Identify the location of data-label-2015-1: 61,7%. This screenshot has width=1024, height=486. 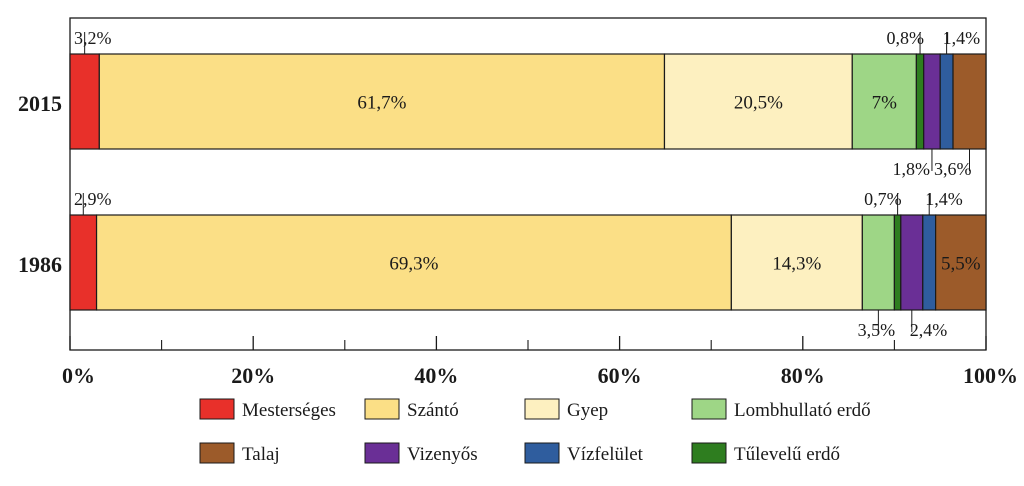
(381, 103).